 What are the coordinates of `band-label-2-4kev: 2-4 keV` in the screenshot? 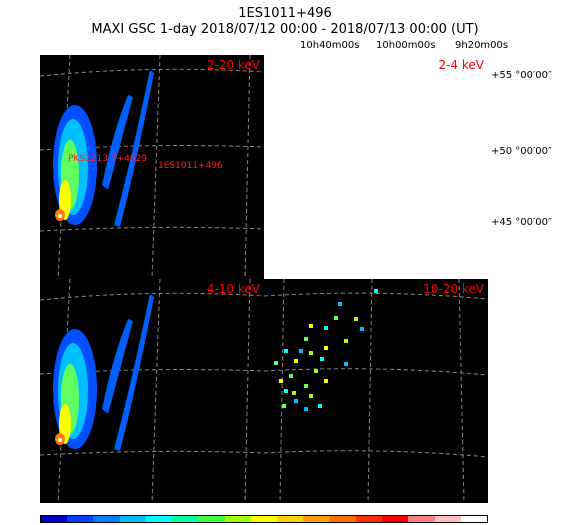 It's located at (461, 65).